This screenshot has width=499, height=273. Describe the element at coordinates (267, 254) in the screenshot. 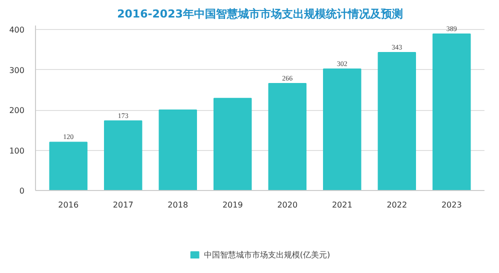

I see `legend-label: 中国智慧城市市场支出规模(亿美元)` at that location.